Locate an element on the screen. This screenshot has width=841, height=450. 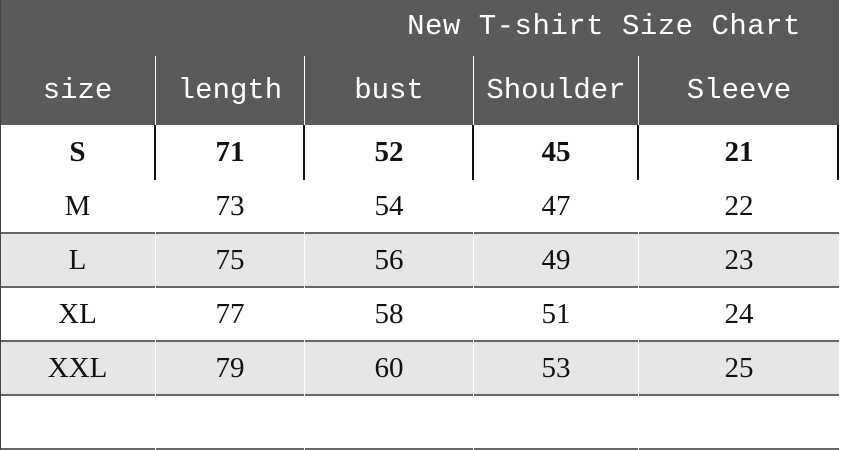
column-header-bust: bust is located at coordinates (389, 90).